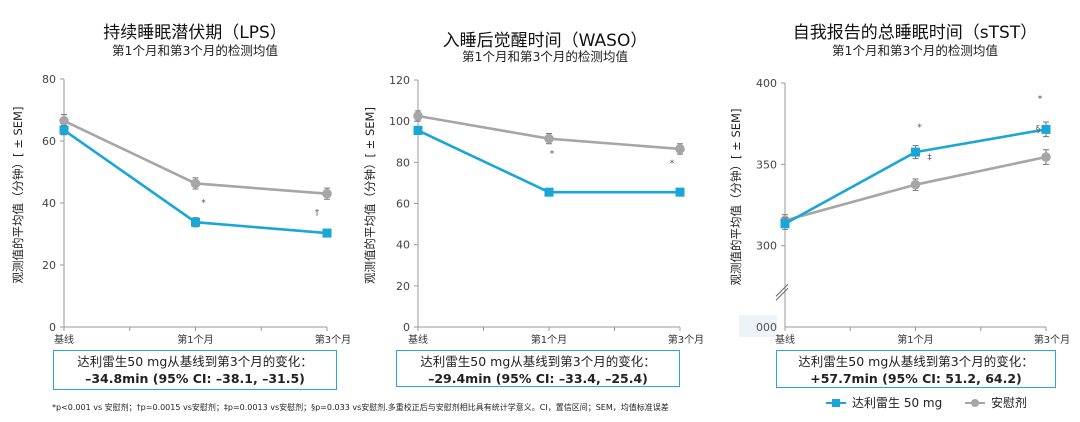 The width and height of the screenshot is (1080, 422). What do you see at coordinates (538, 378) in the screenshot?
I see `change-box-line2: –29.4min (95% CI: –33.4, –25.4)` at bounding box center [538, 378].